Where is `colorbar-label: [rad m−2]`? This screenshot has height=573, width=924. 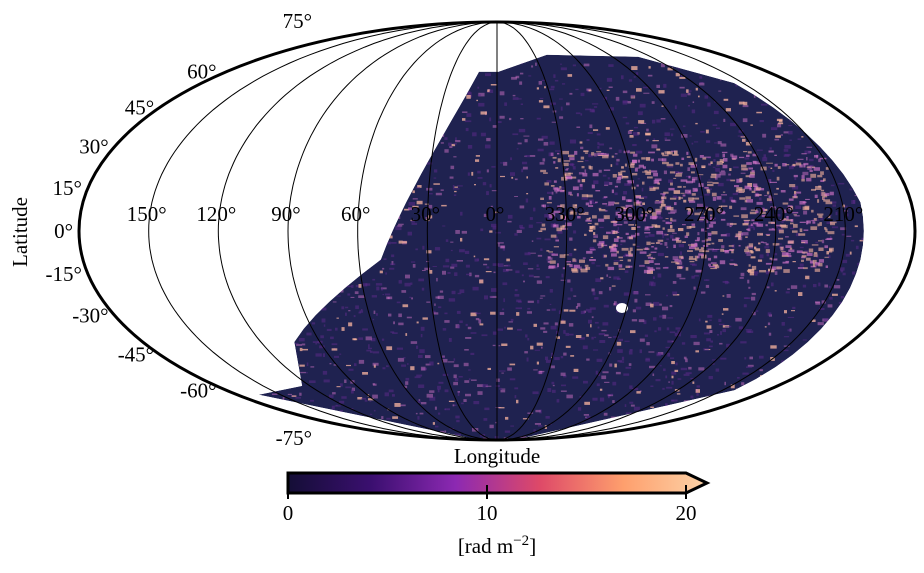
colorbar-label: [rad m−2] is located at coordinates (497, 545).